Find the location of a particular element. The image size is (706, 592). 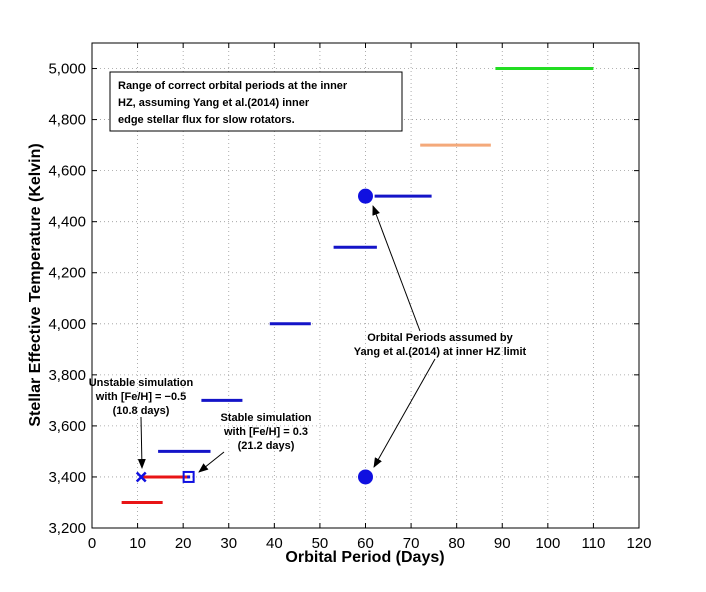

legend-text-line-3: edge stellar flux for slow rotators. is located at coordinates (206, 120).